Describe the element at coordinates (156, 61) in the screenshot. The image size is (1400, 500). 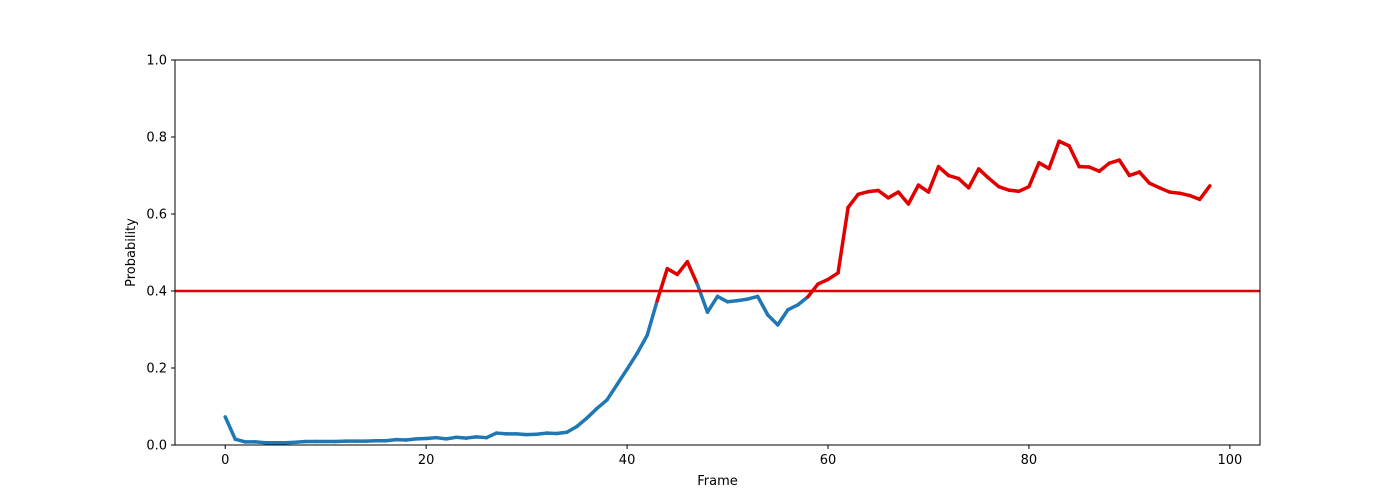
I see `y-tick-label: 1.0` at that location.